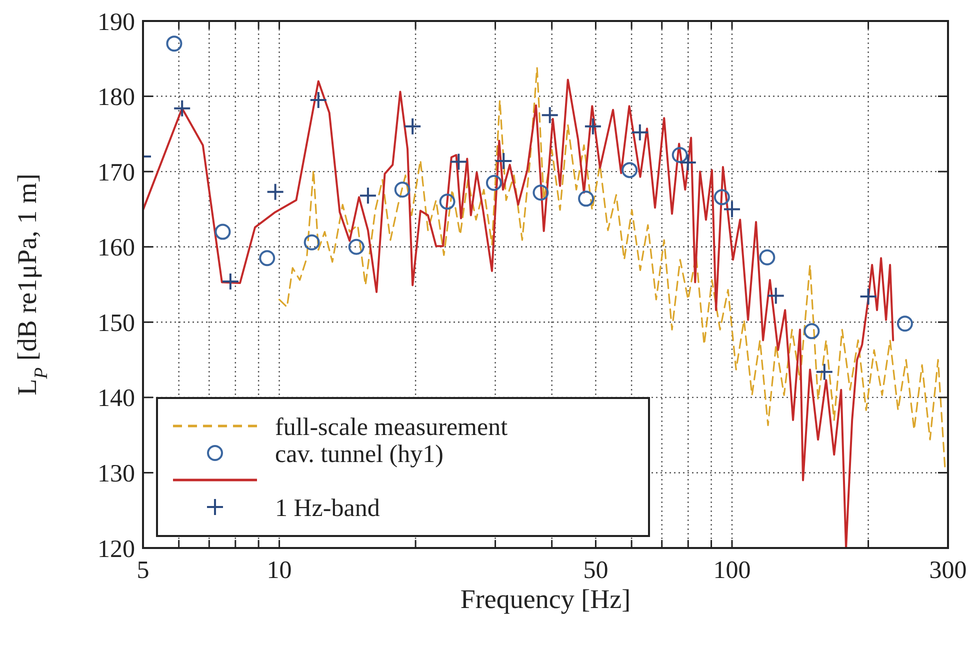 The width and height of the screenshot is (980, 650). What do you see at coordinates (116, 172) in the screenshot?
I see `y-tick-label: 170` at bounding box center [116, 172].